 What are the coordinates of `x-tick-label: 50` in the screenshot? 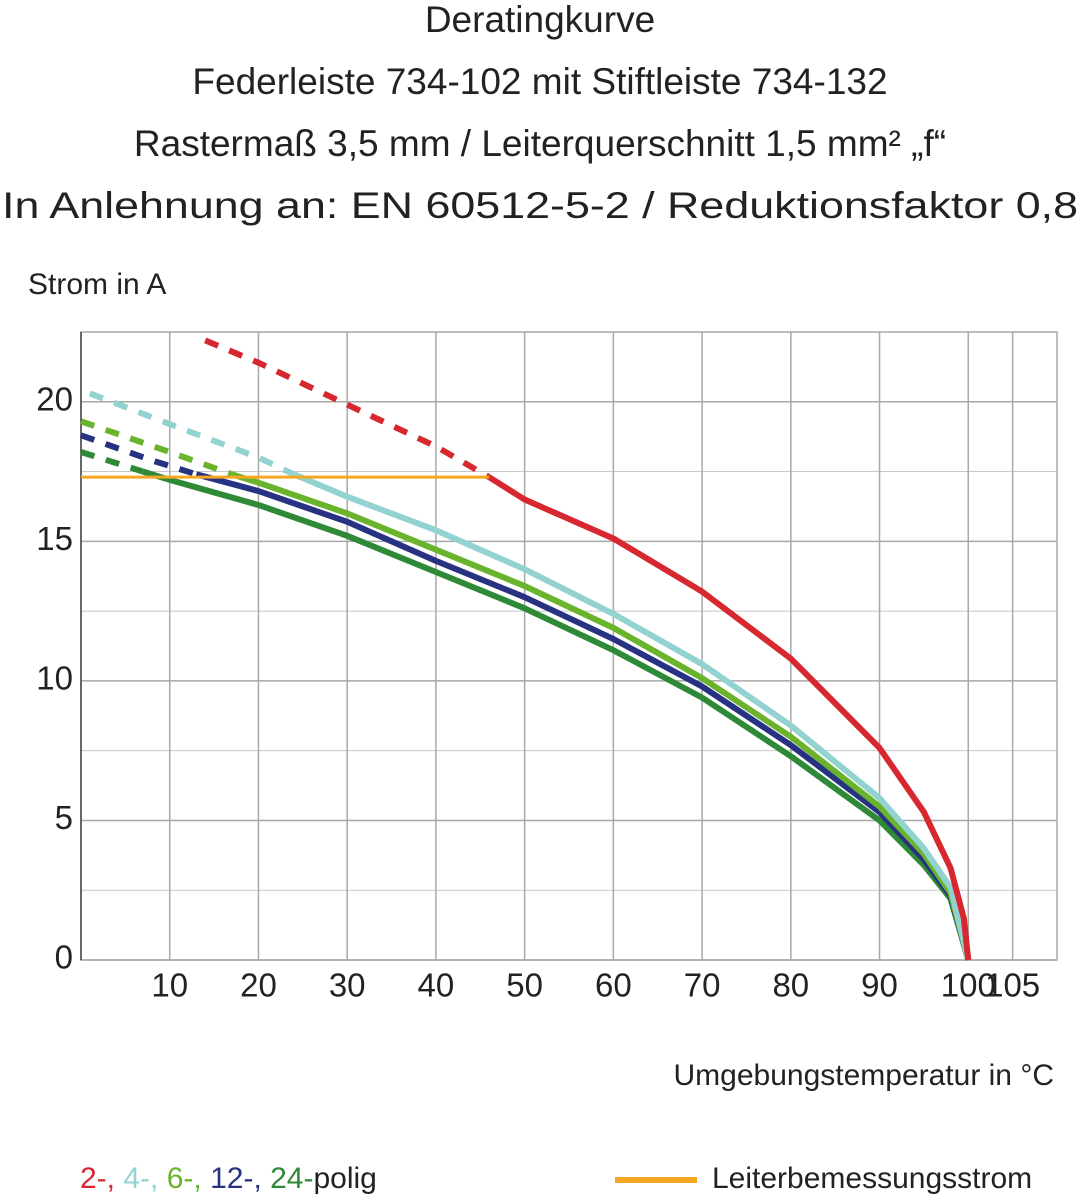 It's located at (524, 985).